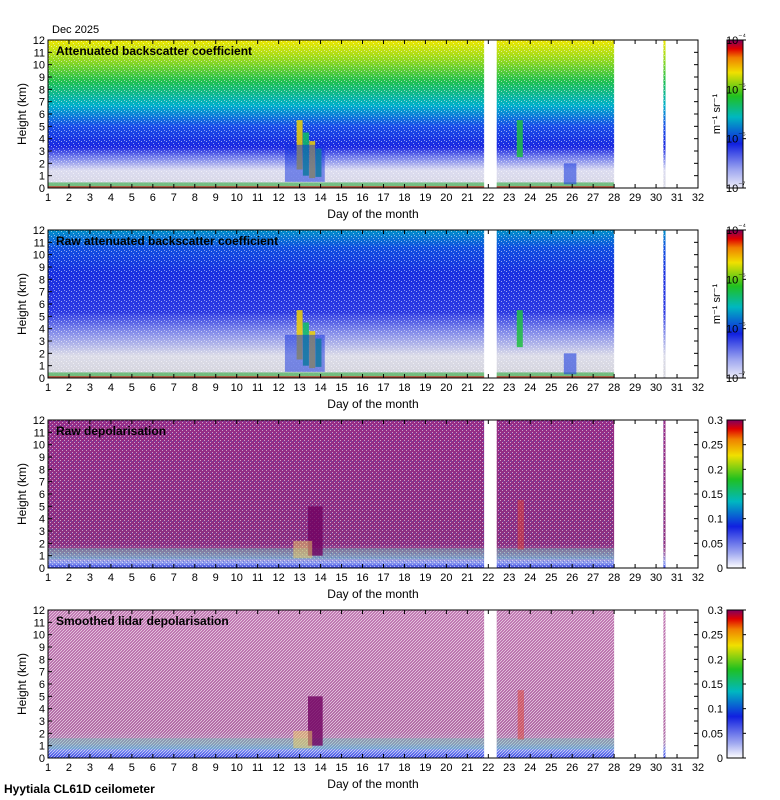  What do you see at coordinates (42, 759) in the screenshot?
I see `y-tick-label: 0` at bounding box center [42, 759].